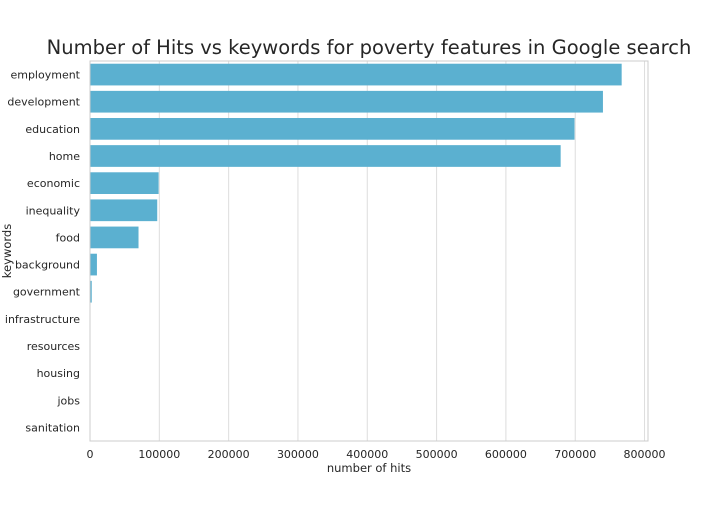 This screenshot has height=508, width=720. I want to click on y-tick-label: economic, so click(53, 183).